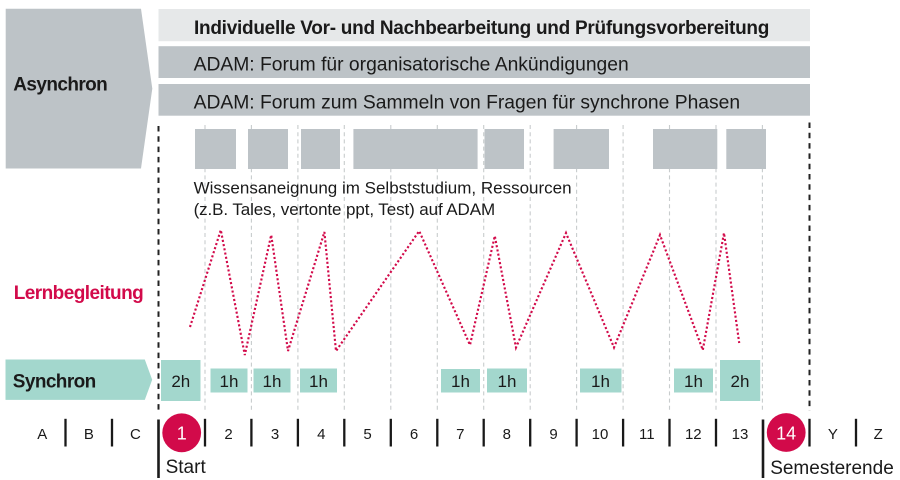 This screenshot has height=480, width=900. I want to click on svg-text: Z, so click(878, 434).